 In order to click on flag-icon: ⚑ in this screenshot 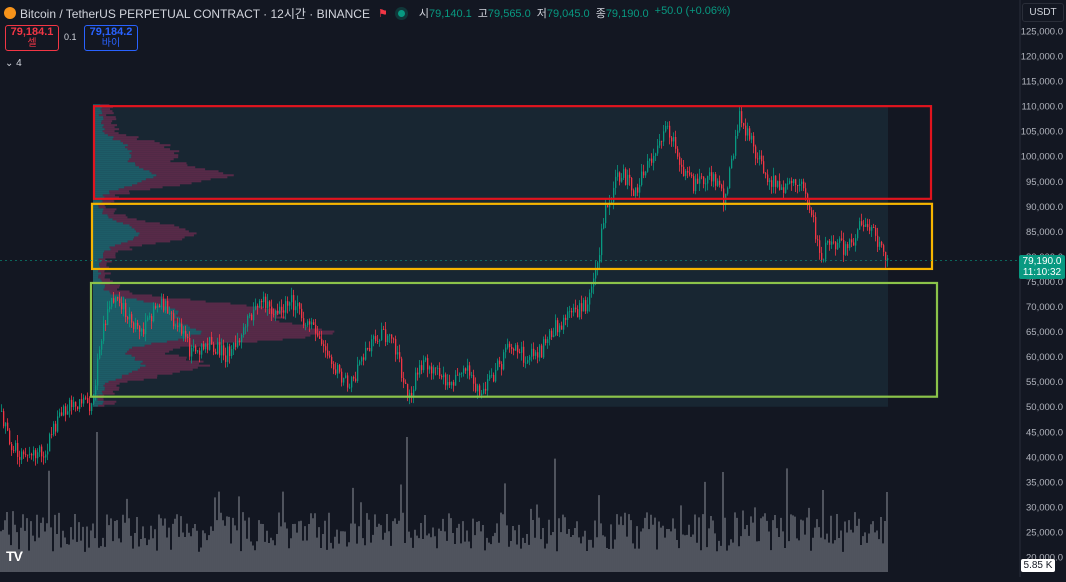, I will do `click(382, 13)`.